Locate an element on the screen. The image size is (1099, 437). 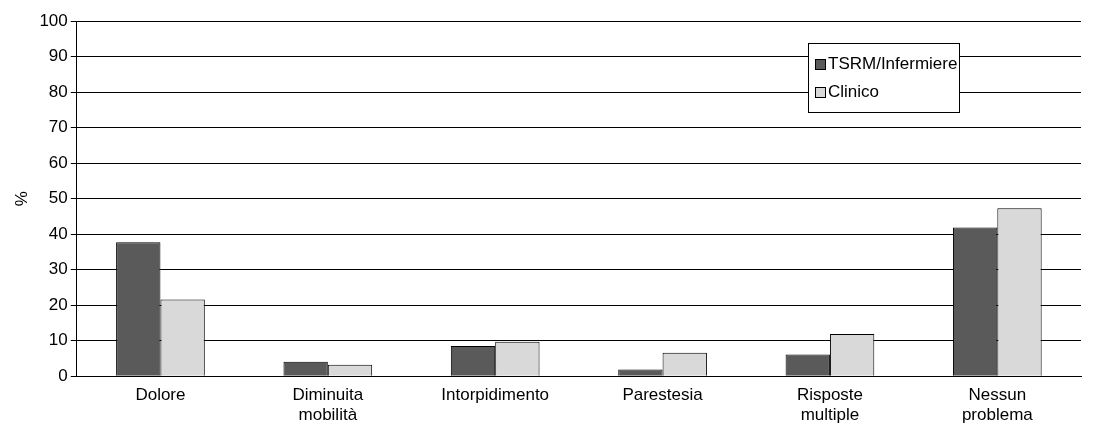
legend-label: TSRM/Infermiere is located at coordinates (893, 64).